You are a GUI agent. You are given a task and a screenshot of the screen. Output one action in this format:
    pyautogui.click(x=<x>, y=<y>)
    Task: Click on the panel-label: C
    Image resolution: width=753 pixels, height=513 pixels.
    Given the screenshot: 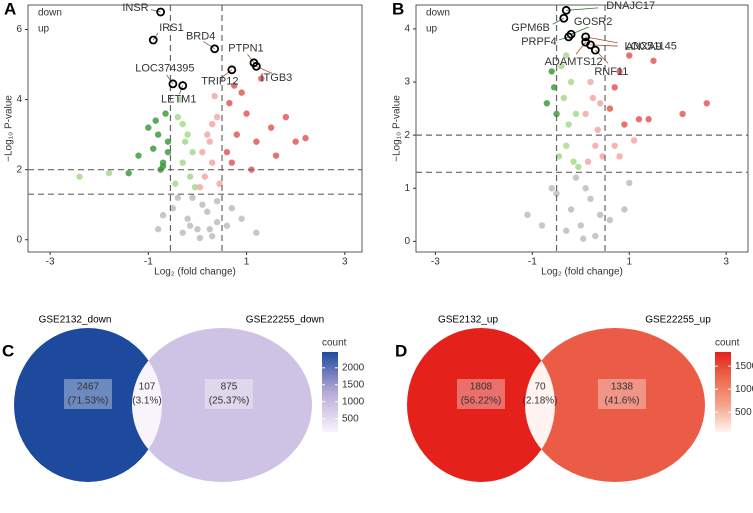 What is the action you would take?
    pyautogui.click(x=8, y=350)
    